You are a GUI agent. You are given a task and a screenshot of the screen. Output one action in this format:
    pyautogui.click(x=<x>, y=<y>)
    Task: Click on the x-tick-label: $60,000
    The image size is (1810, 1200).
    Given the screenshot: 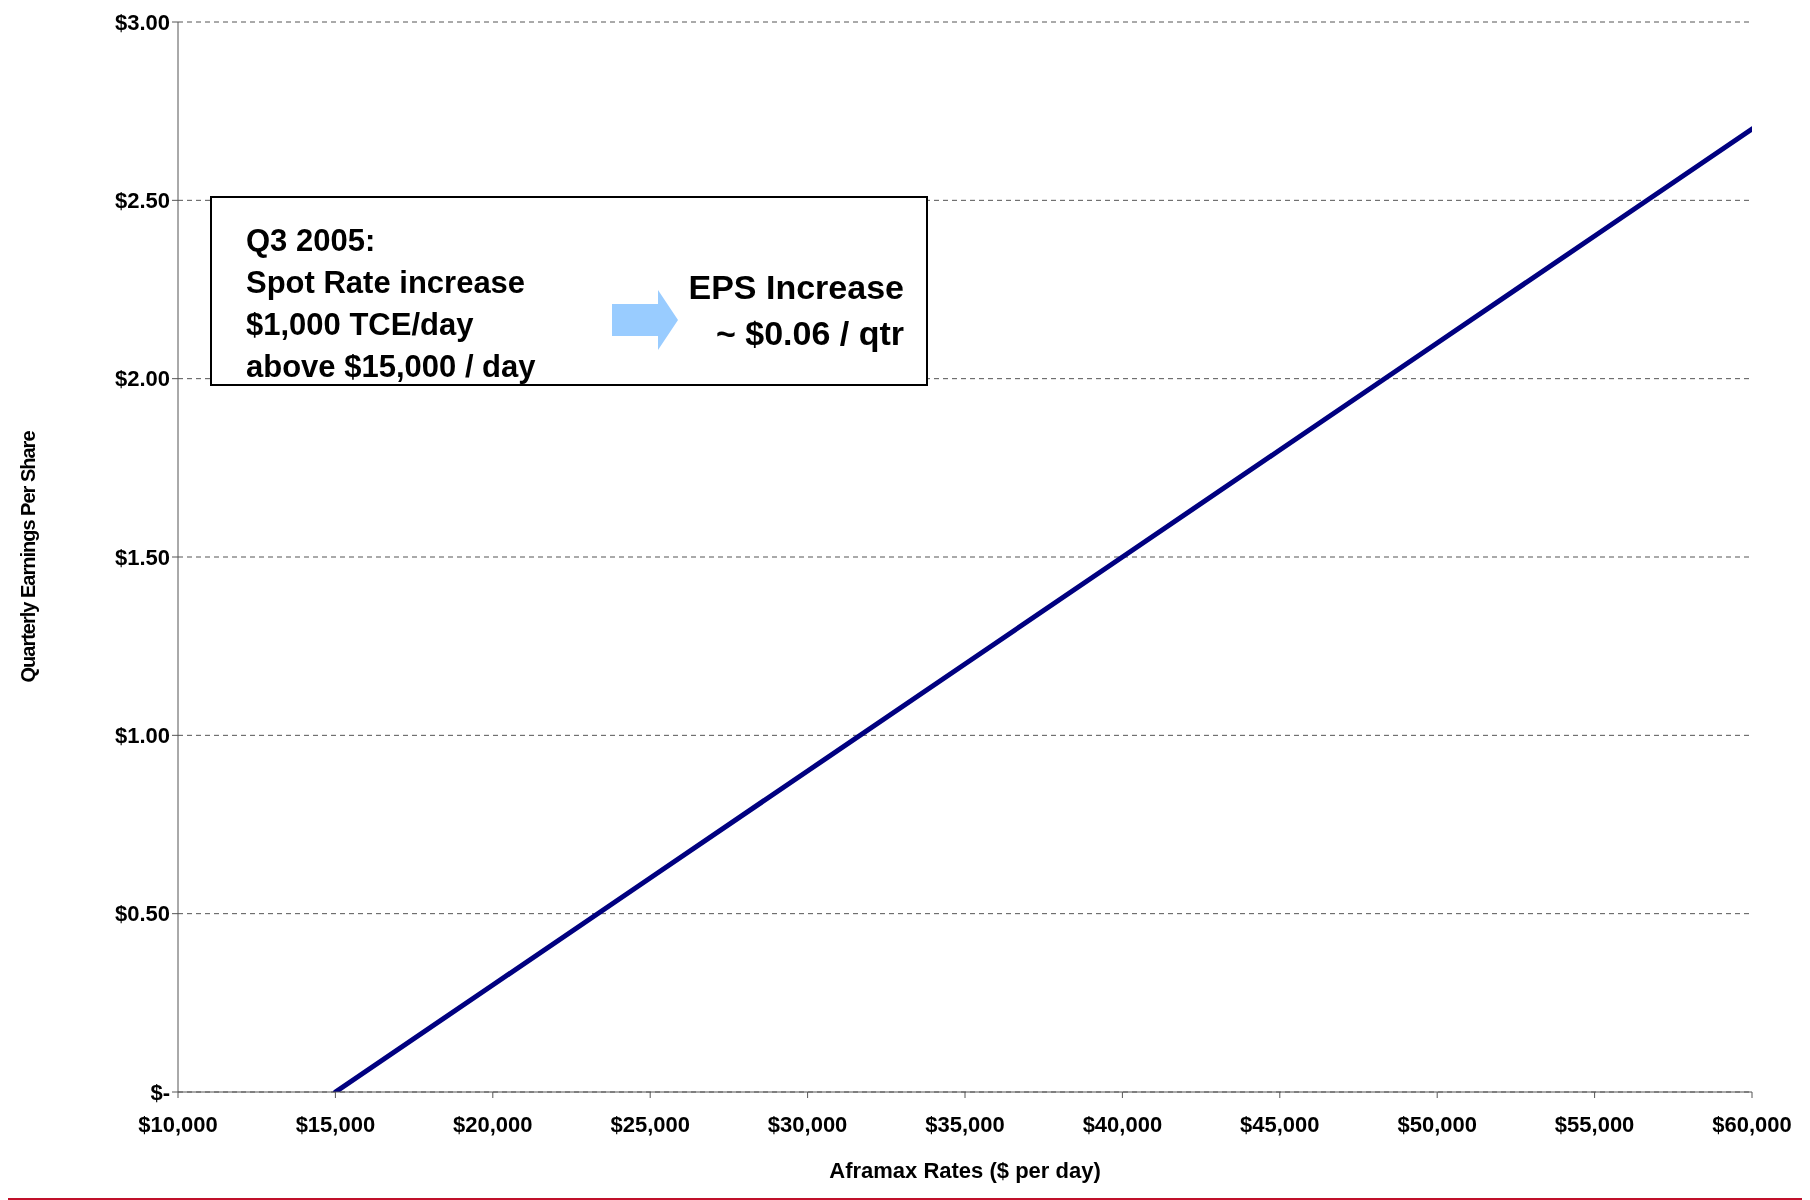 What is the action you would take?
    pyautogui.click(x=1752, y=1124)
    